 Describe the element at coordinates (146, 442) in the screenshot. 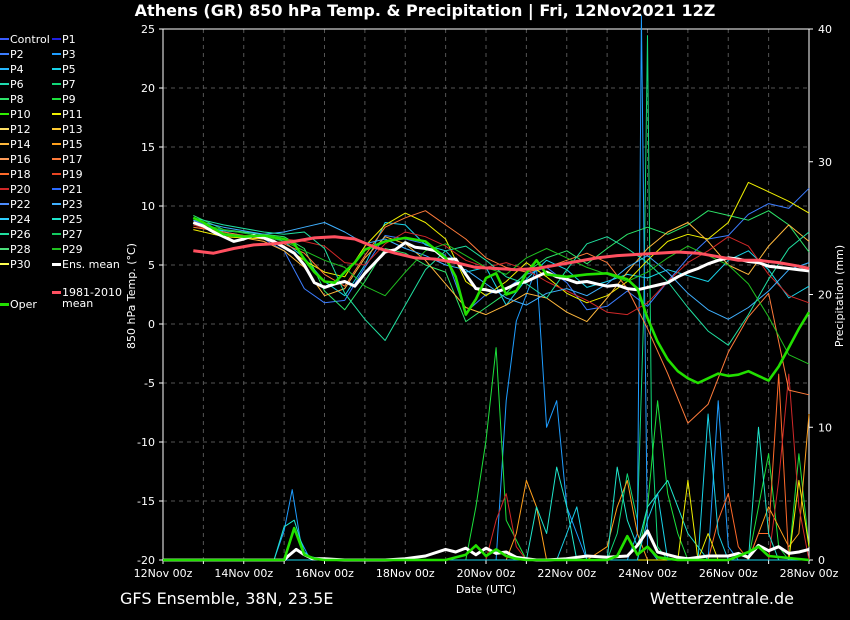

I see `y-tick-label: -10` at that location.